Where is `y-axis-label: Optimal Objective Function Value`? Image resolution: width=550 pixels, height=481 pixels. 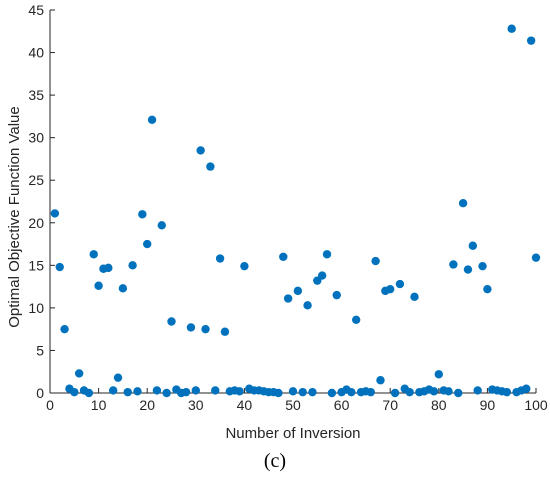
y-axis-label: Optimal Objective Function Value is located at coordinates (14, 217).